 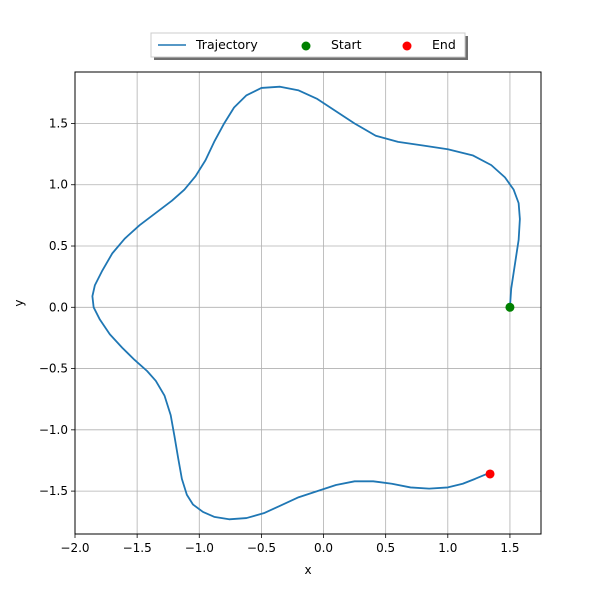 What do you see at coordinates (509, 548) in the screenshot?
I see `x-tick-label: 1.5` at bounding box center [509, 548].